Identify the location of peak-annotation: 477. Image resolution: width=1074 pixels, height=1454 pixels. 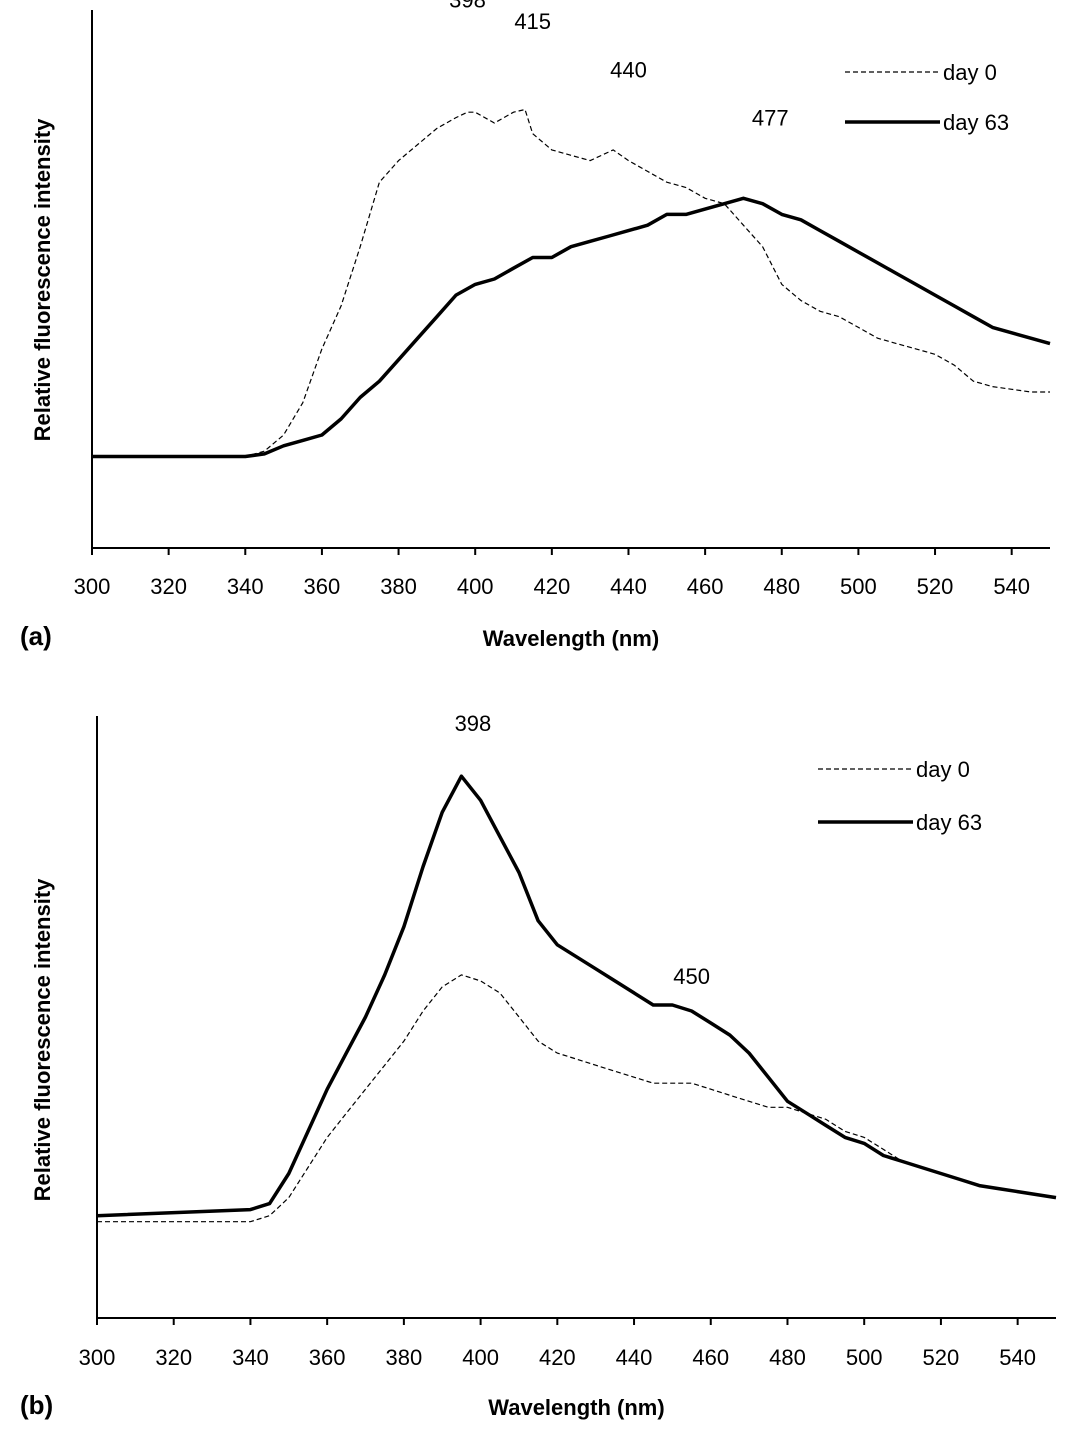
(770, 118).